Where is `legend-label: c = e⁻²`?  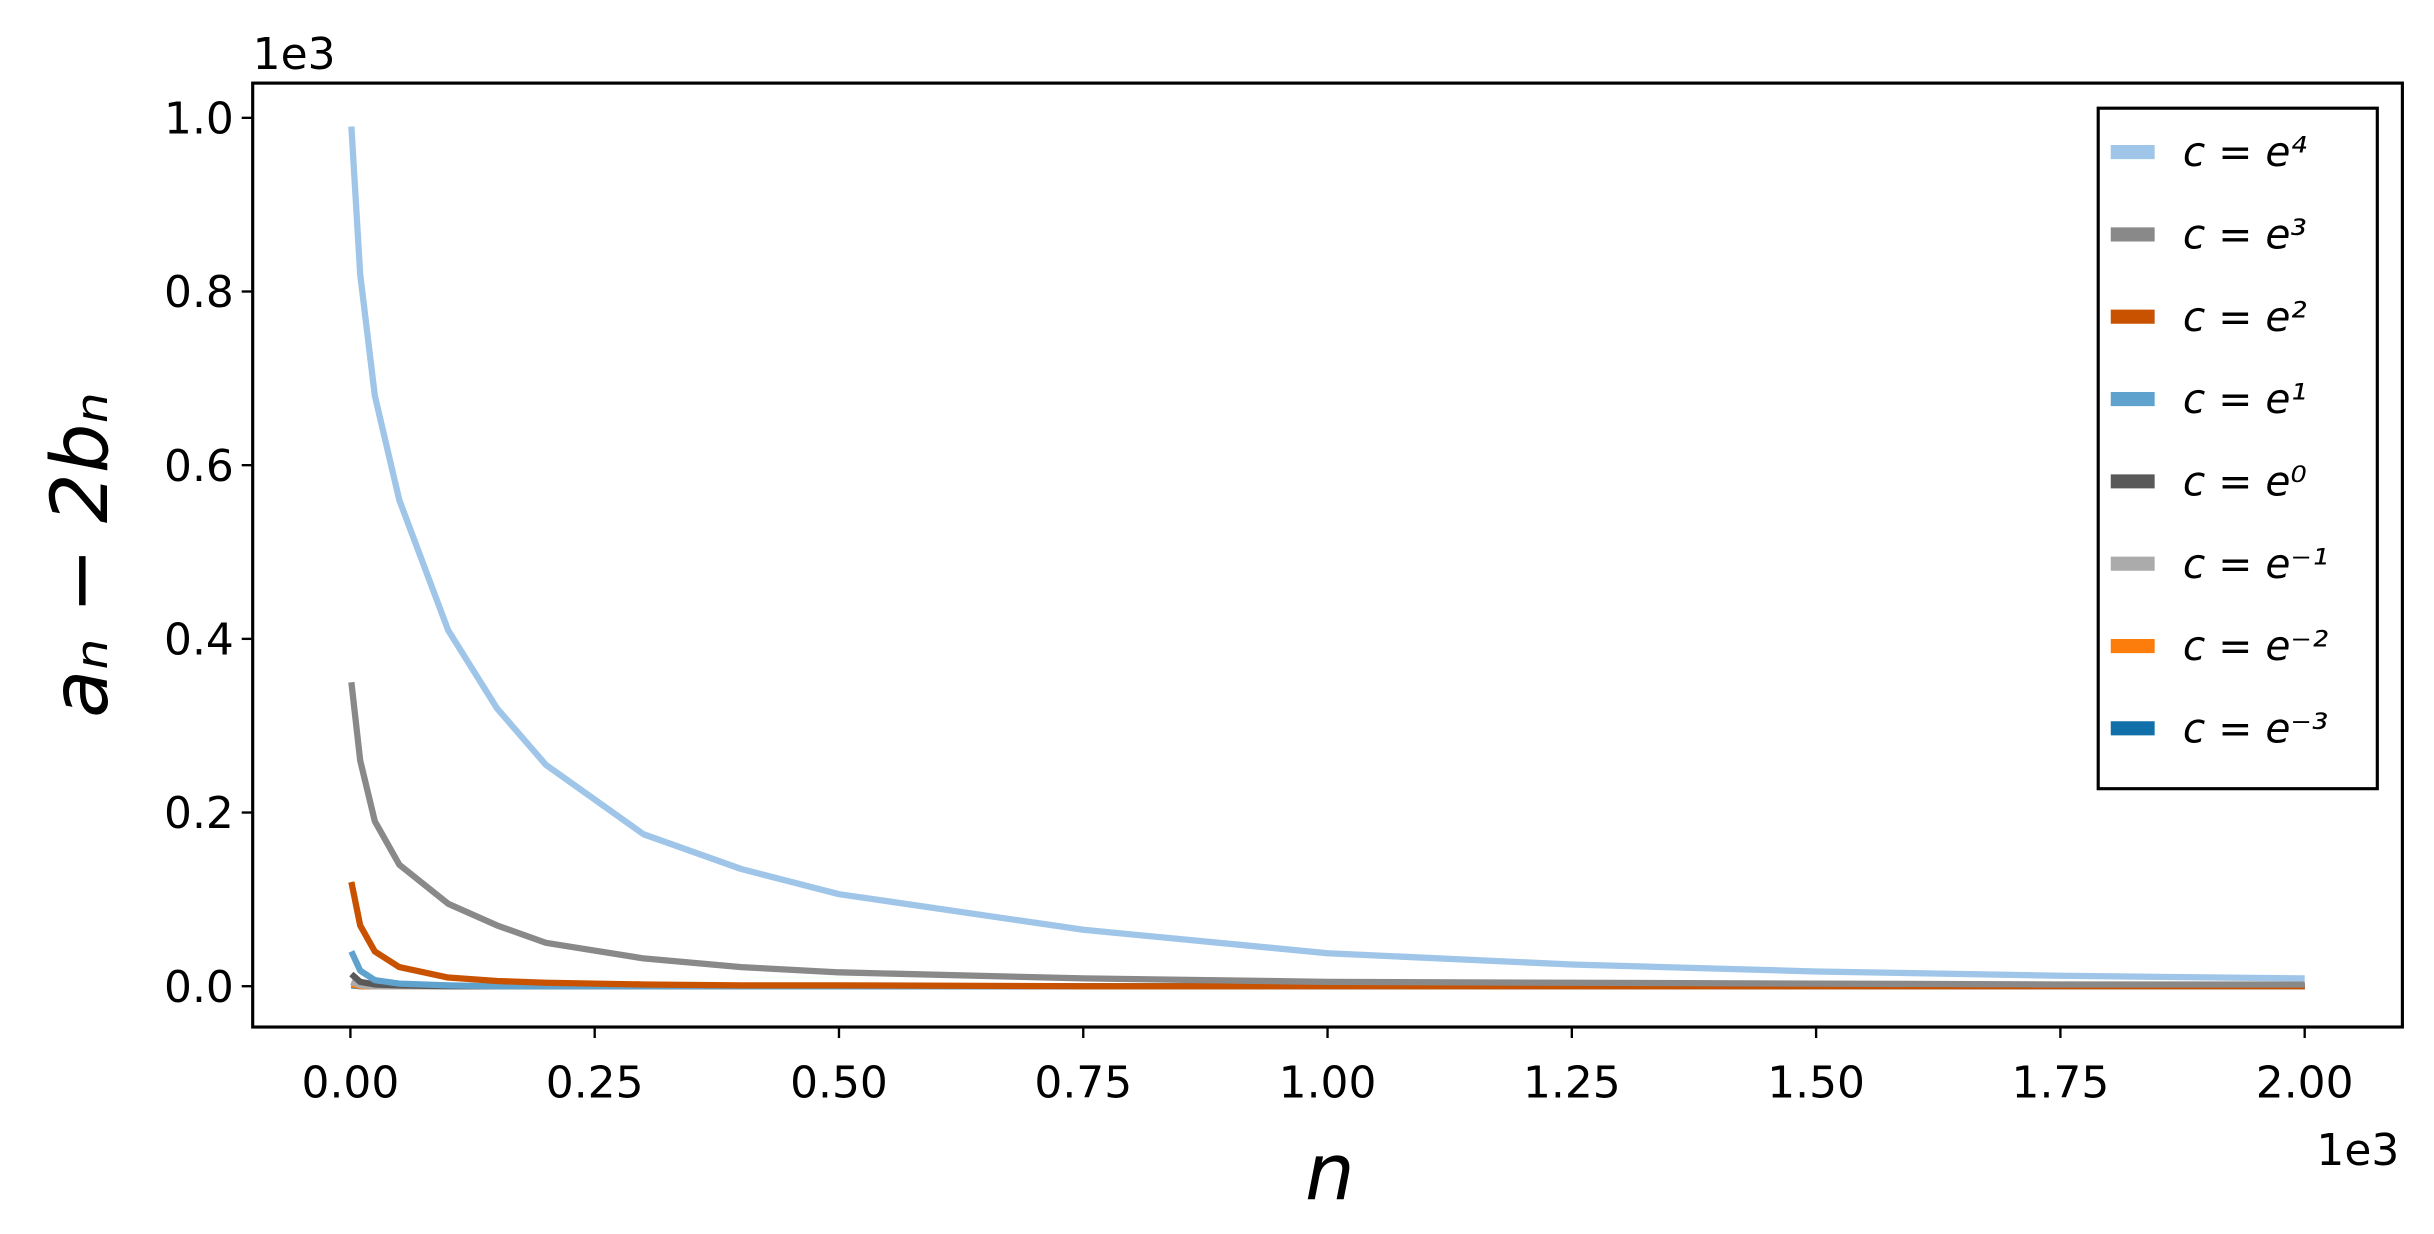
legend-label: c = e⁻² is located at coordinates (2255, 646).